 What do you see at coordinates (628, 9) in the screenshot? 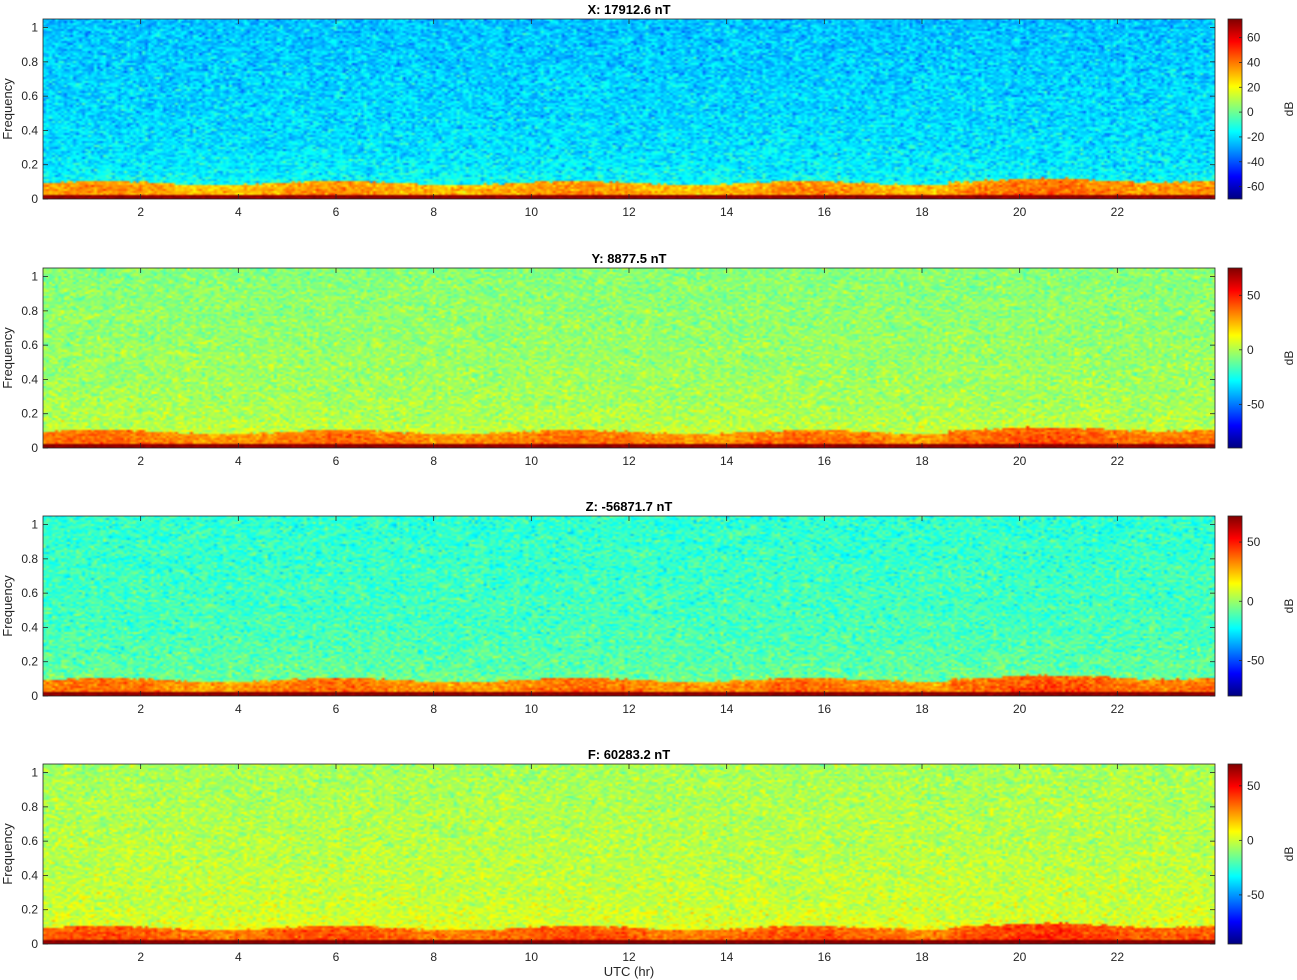
I see `panel-title: X: 17912.6 nT` at bounding box center [628, 9].